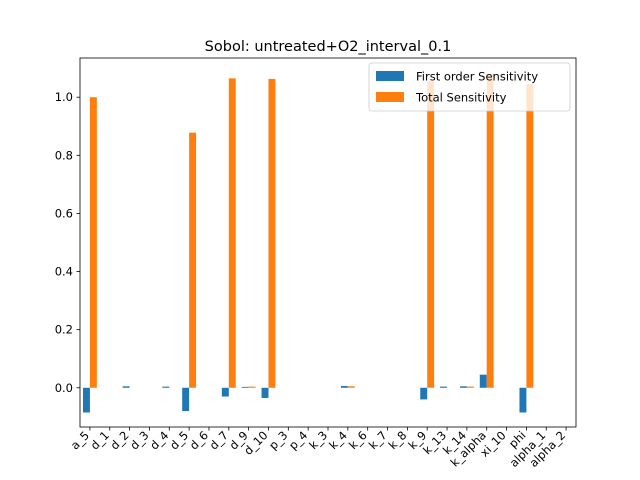  What do you see at coordinates (483, 381) in the screenshot?
I see `first-order-bar-k_alpha` at bounding box center [483, 381].